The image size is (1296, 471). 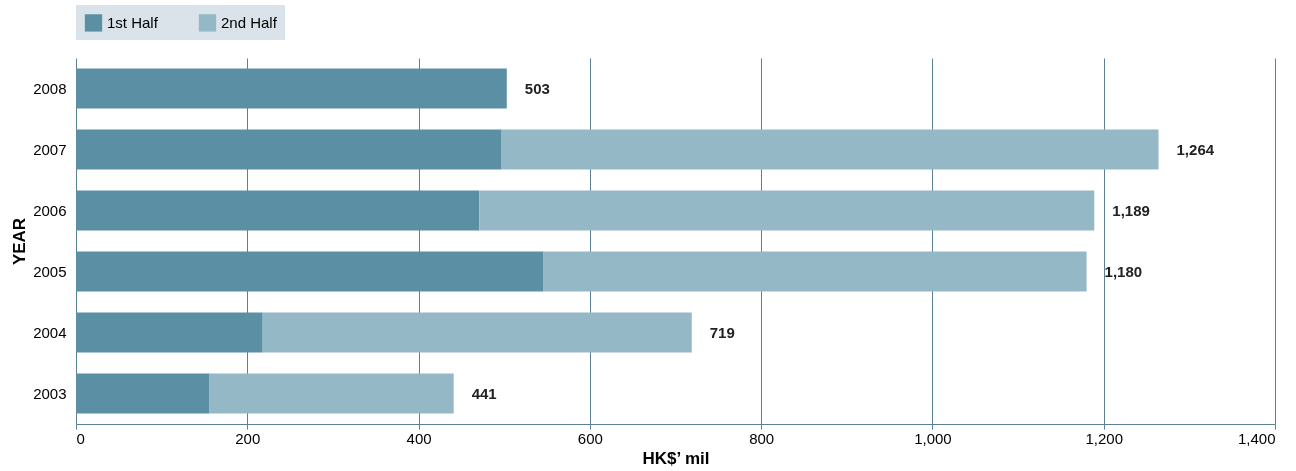 I want to click on y-tick-label: 2003, so click(x=50, y=393).